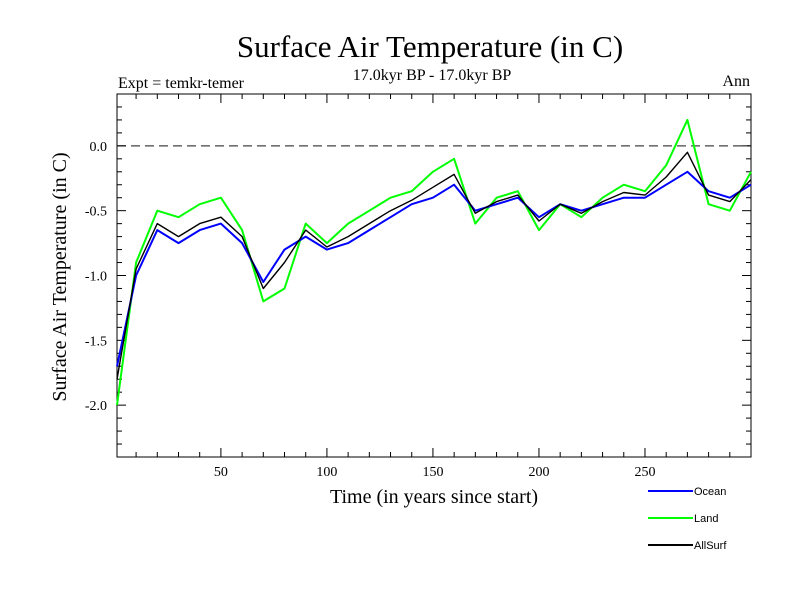 The height and width of the screenshot is (600, 800). What do you see at coordinates (96, 277) in the screenshot?
I see `y-tick-label: -1.0` at bounding box center [96, 277].